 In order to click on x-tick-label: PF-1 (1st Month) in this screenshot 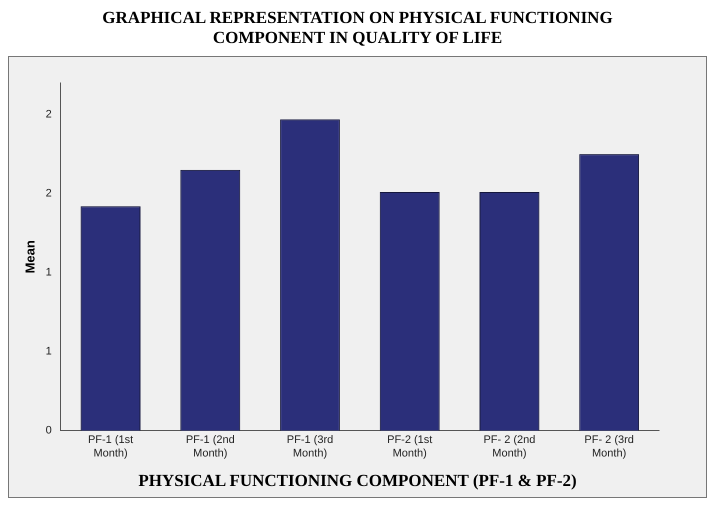, I will do `click(111, 447)`.